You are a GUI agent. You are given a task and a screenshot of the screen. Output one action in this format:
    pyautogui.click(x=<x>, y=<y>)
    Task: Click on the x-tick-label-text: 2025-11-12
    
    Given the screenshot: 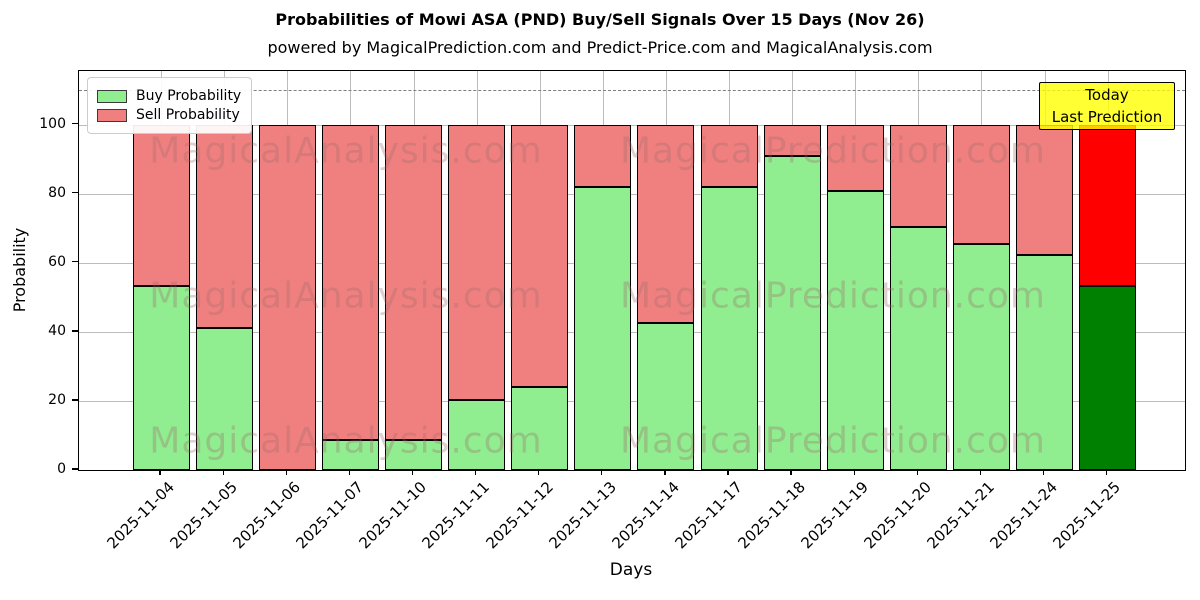 What is the action you would take?
    pyautogui.click(x=519, y=515)
    